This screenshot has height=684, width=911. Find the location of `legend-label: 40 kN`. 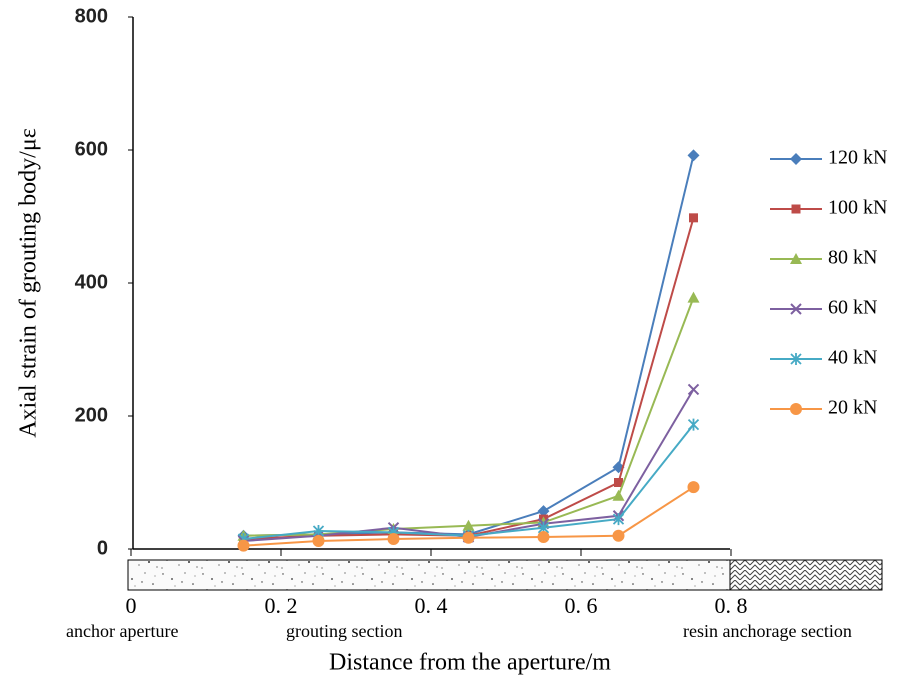

legend-label: 40 kN is located at coordinates (852, 358).